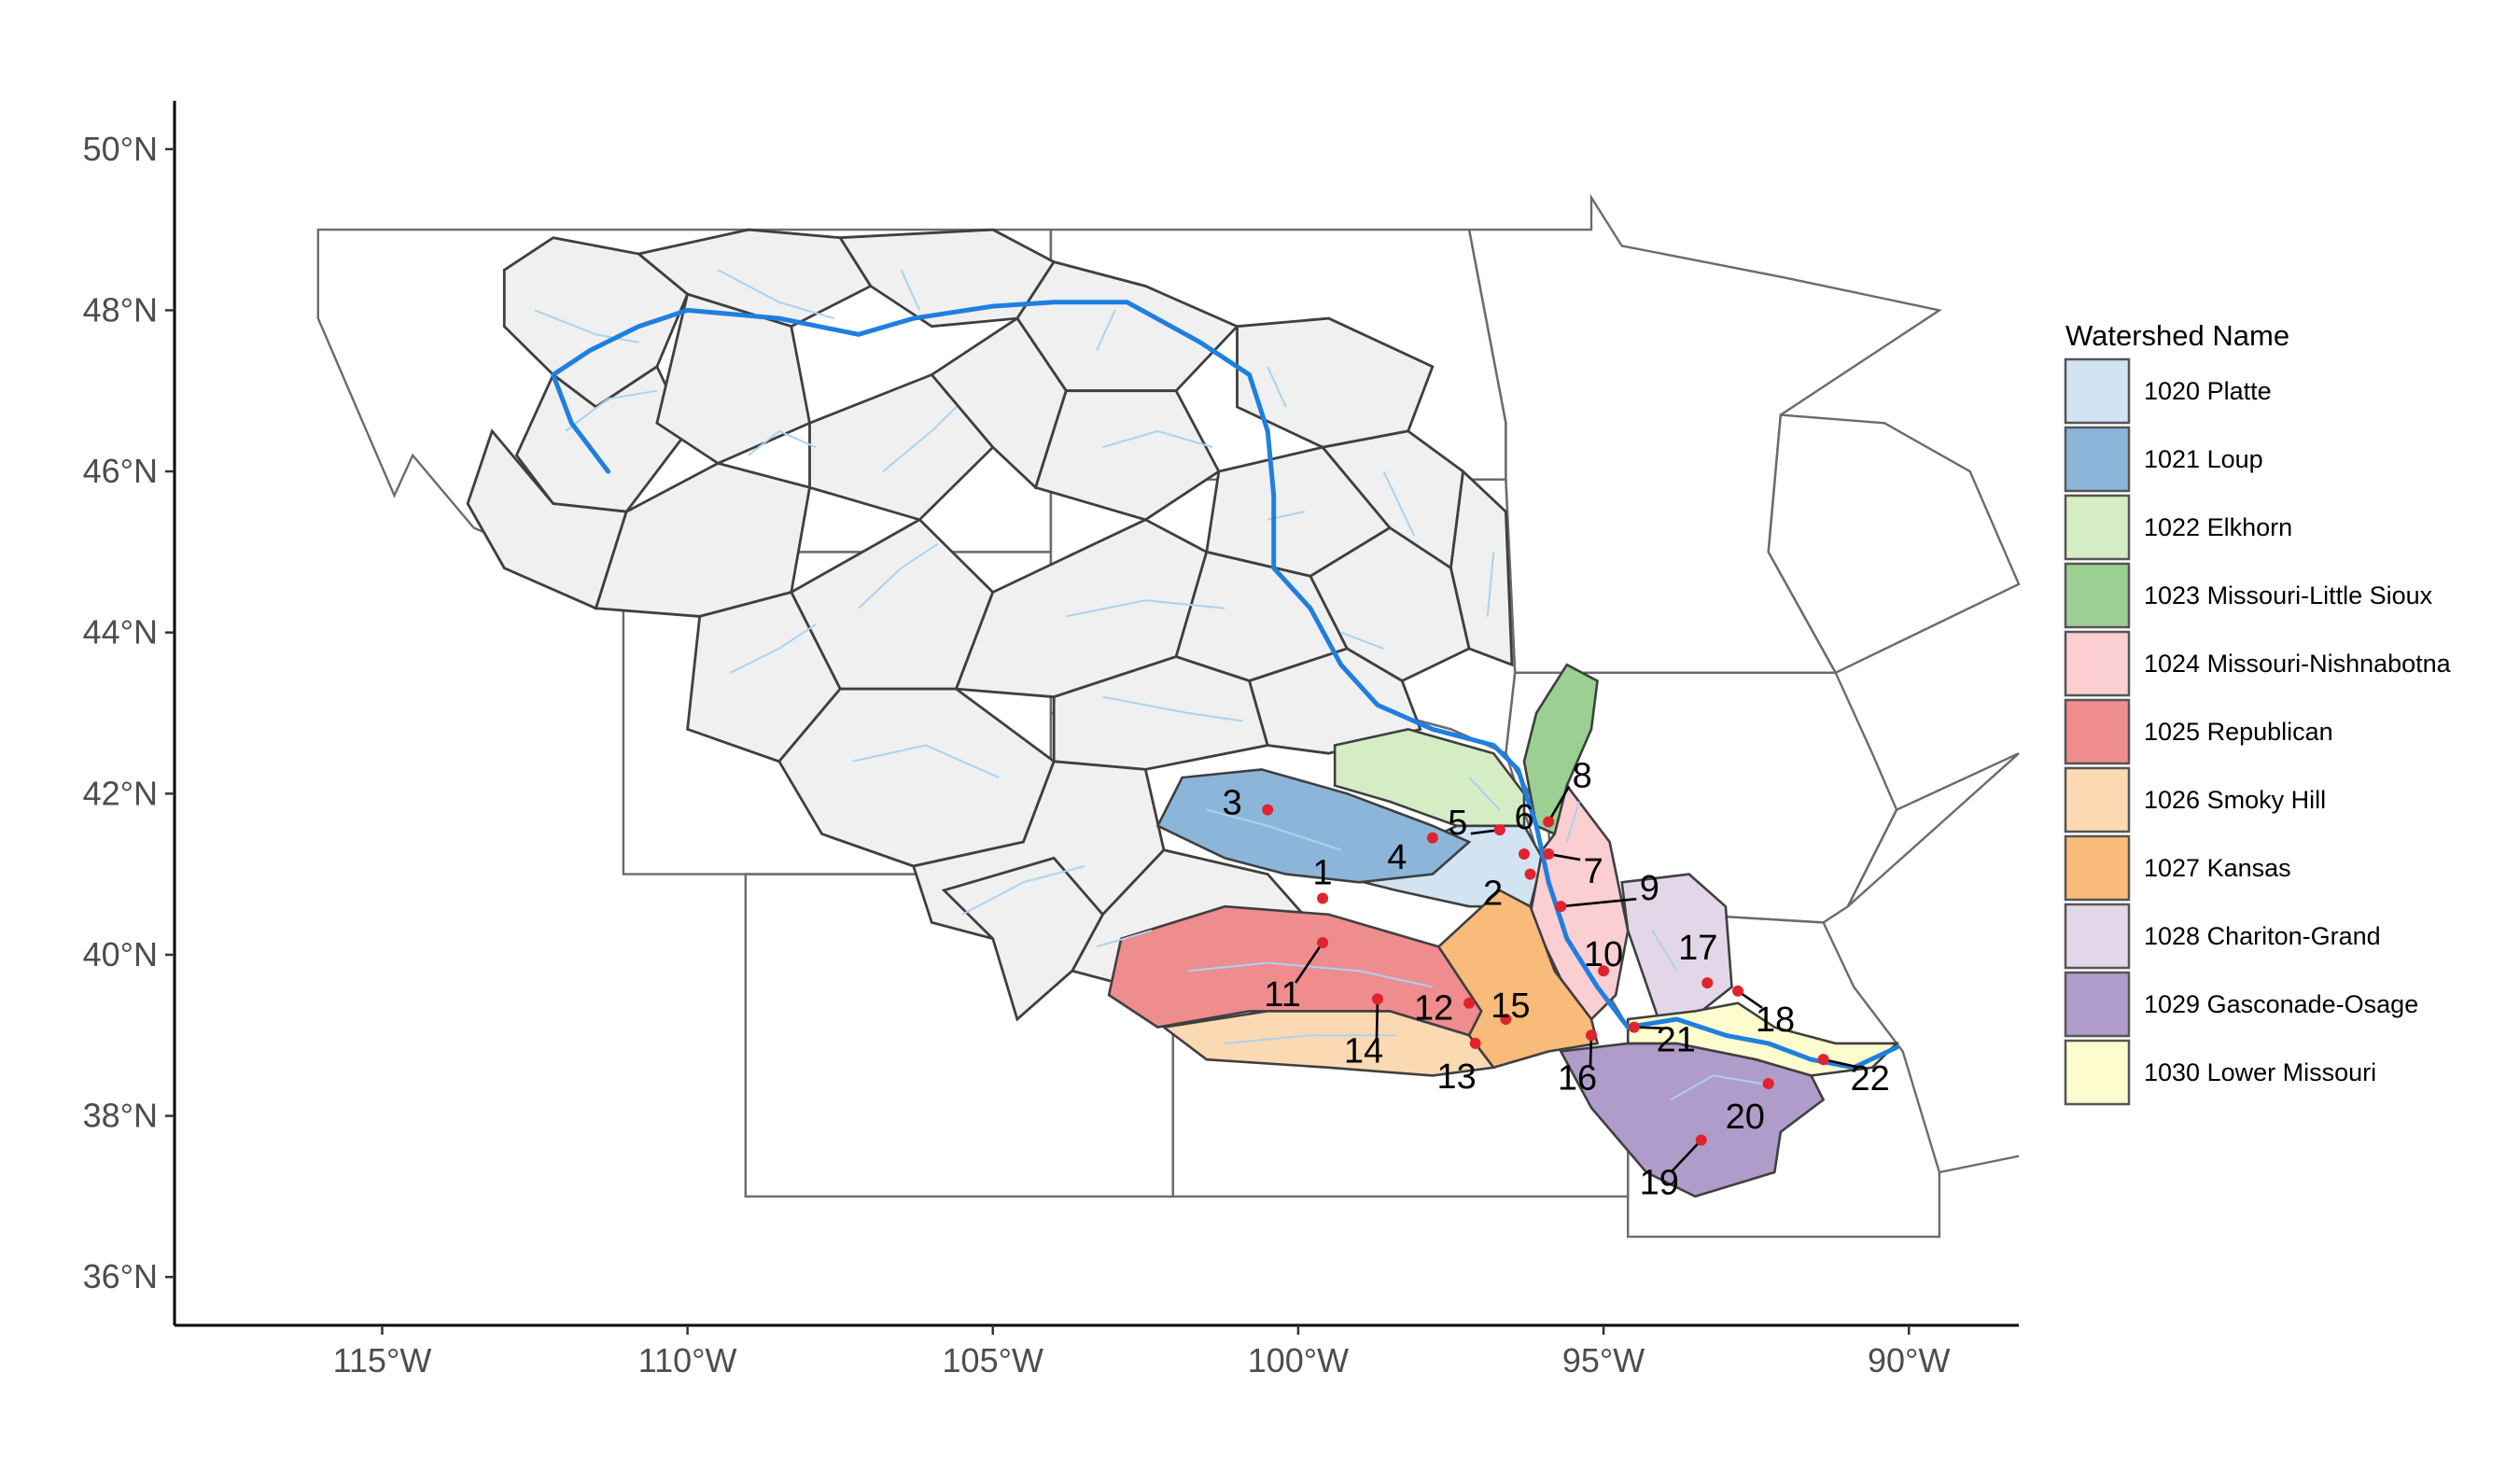 This screenshot has width=2520, height=1484. I want to click on y-tick-label: 48°N, so click(120, 309).